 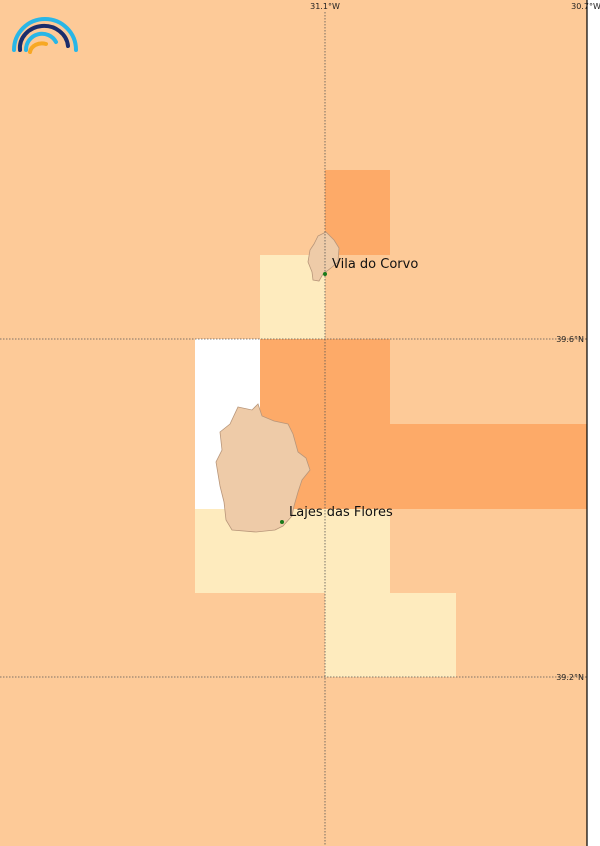 I want to click on logo, so click(x=45, y=35).